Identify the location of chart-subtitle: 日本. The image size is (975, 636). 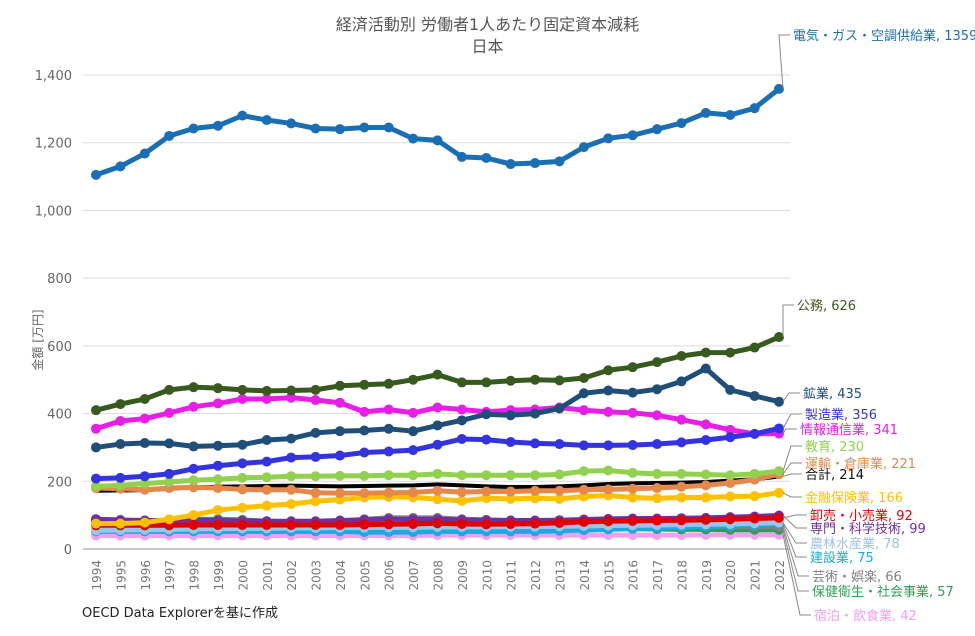
(487, 46).